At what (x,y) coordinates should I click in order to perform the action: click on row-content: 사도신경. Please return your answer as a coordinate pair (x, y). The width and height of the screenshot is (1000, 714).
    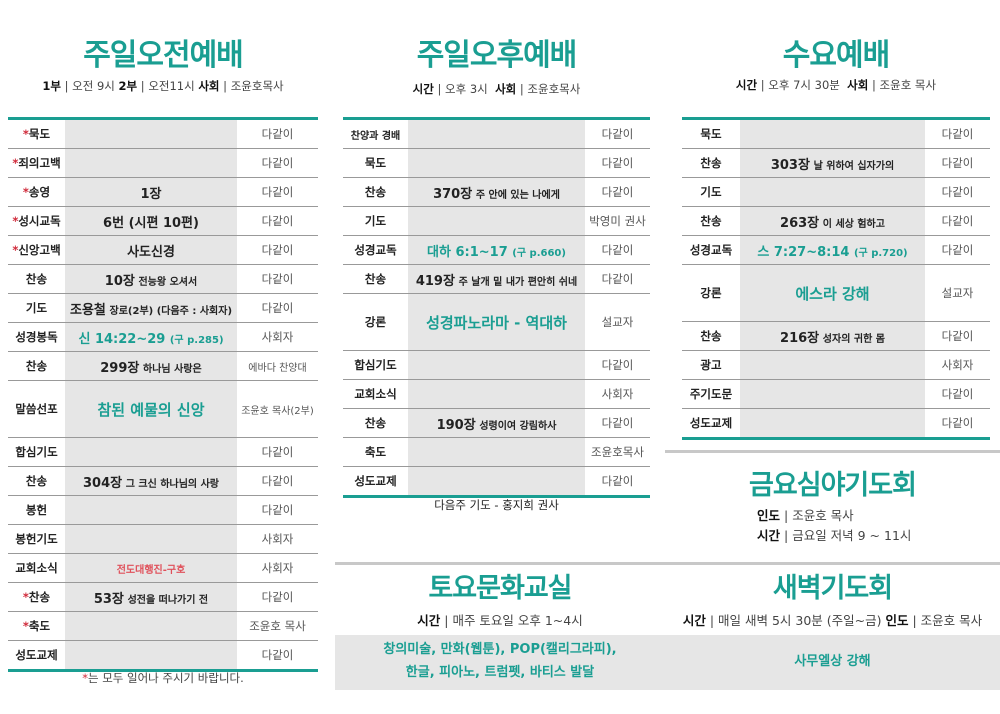
    Looking at the image, I should click on (151, 250).